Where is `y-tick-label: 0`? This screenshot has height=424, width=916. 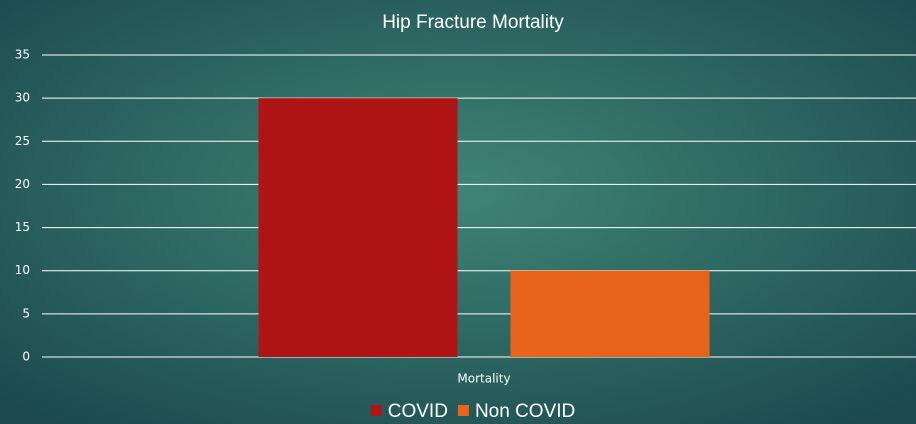 y-tick-label: 0 is located at coordinates (26, 357).